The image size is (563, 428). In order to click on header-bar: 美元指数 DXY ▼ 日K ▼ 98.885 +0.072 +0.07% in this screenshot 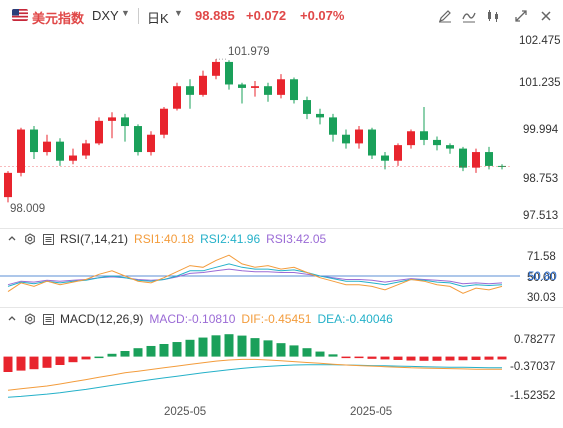, I will do `click(281, 16)`.